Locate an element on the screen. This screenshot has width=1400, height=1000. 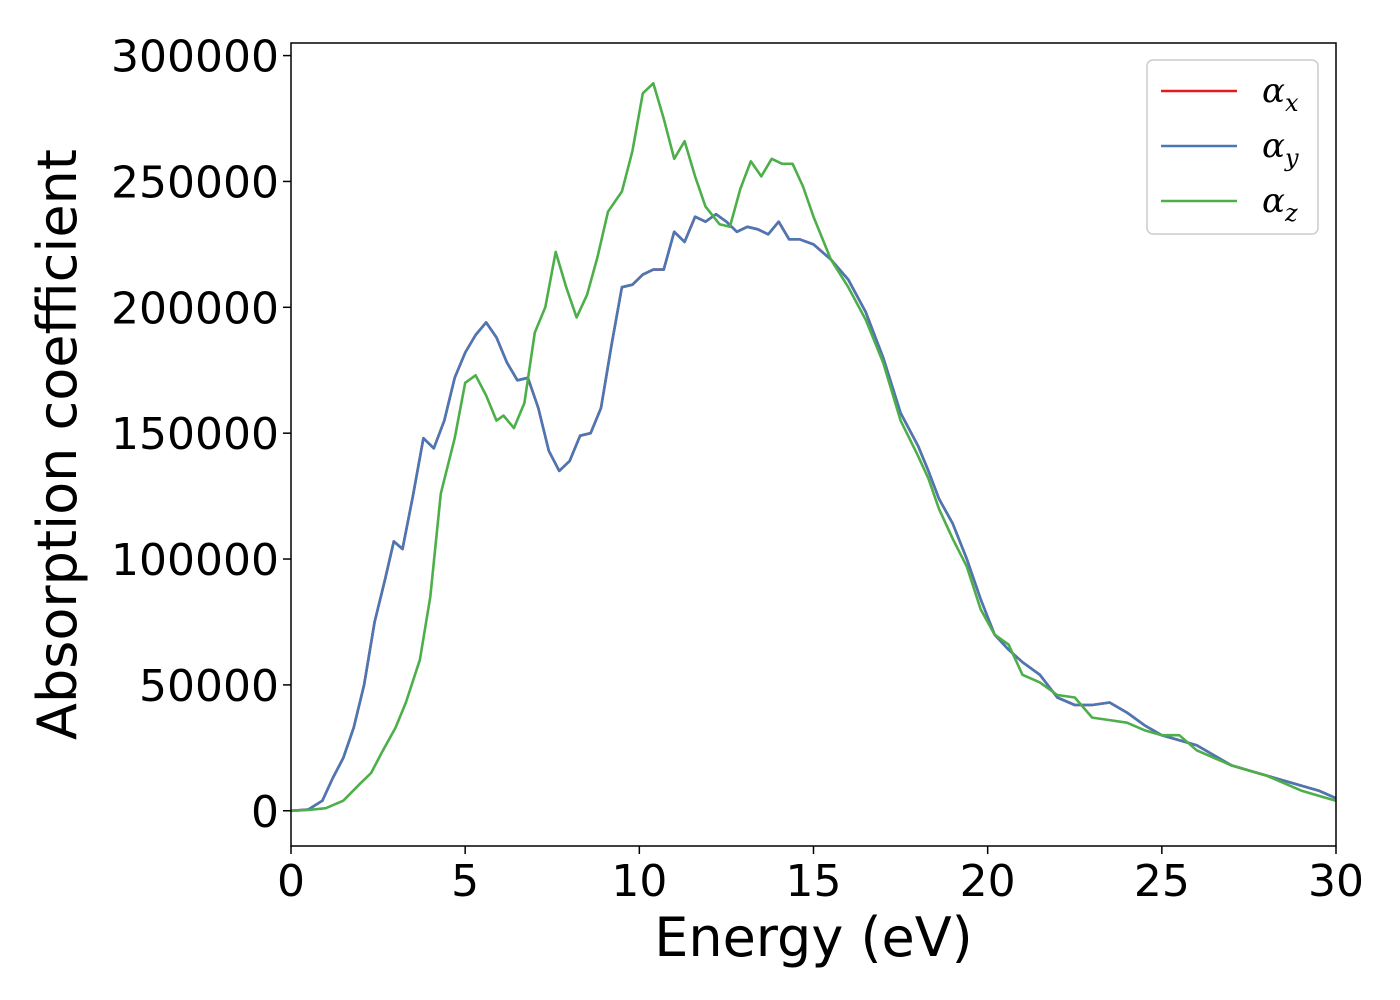
legend-label-y: αy is located at coordinates (1280, 149).